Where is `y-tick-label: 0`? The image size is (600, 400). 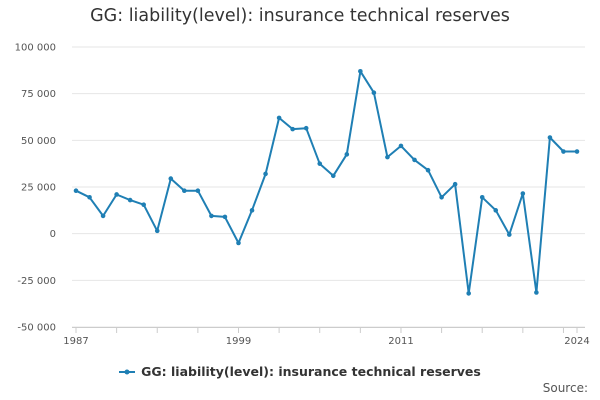
y-tick-label: 0 is located at coordinates (53, 234).